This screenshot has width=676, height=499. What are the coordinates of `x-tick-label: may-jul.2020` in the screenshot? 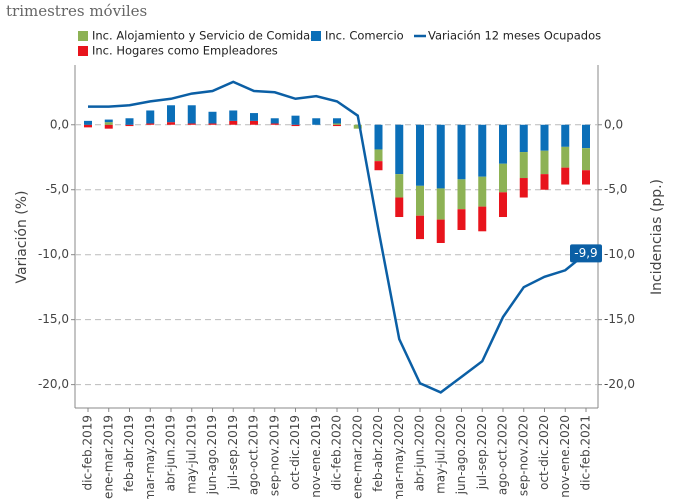 It's located at (440, 454).